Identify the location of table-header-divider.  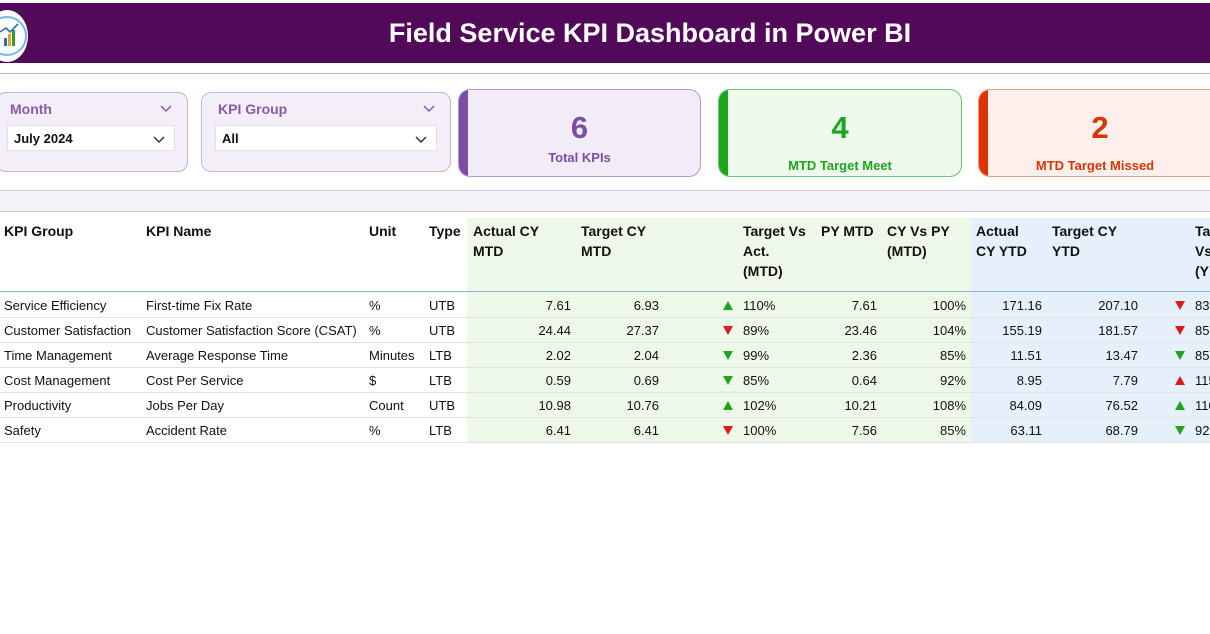
(605, 291).